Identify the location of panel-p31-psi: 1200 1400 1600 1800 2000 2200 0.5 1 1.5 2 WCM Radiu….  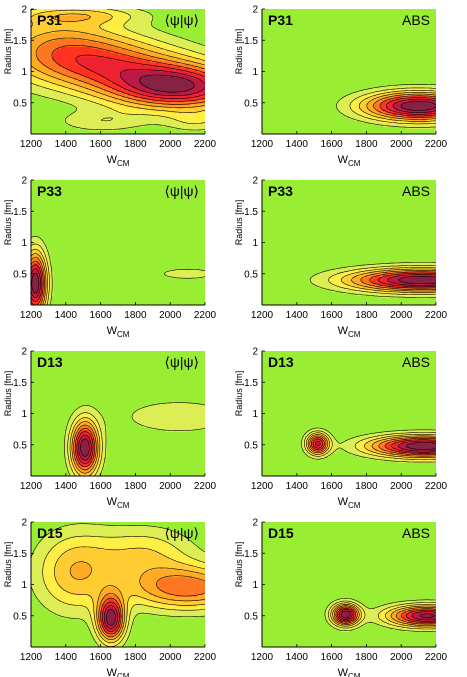
(110, 87).